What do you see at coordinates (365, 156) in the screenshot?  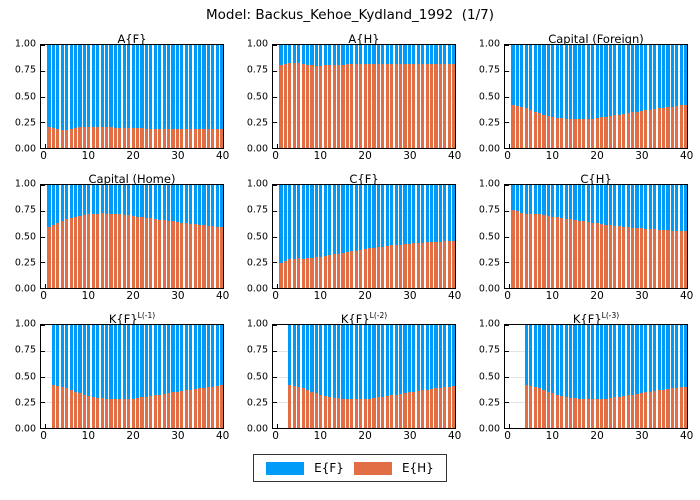 I see `x-tick-label: 20` at bounding box center [365, 156].